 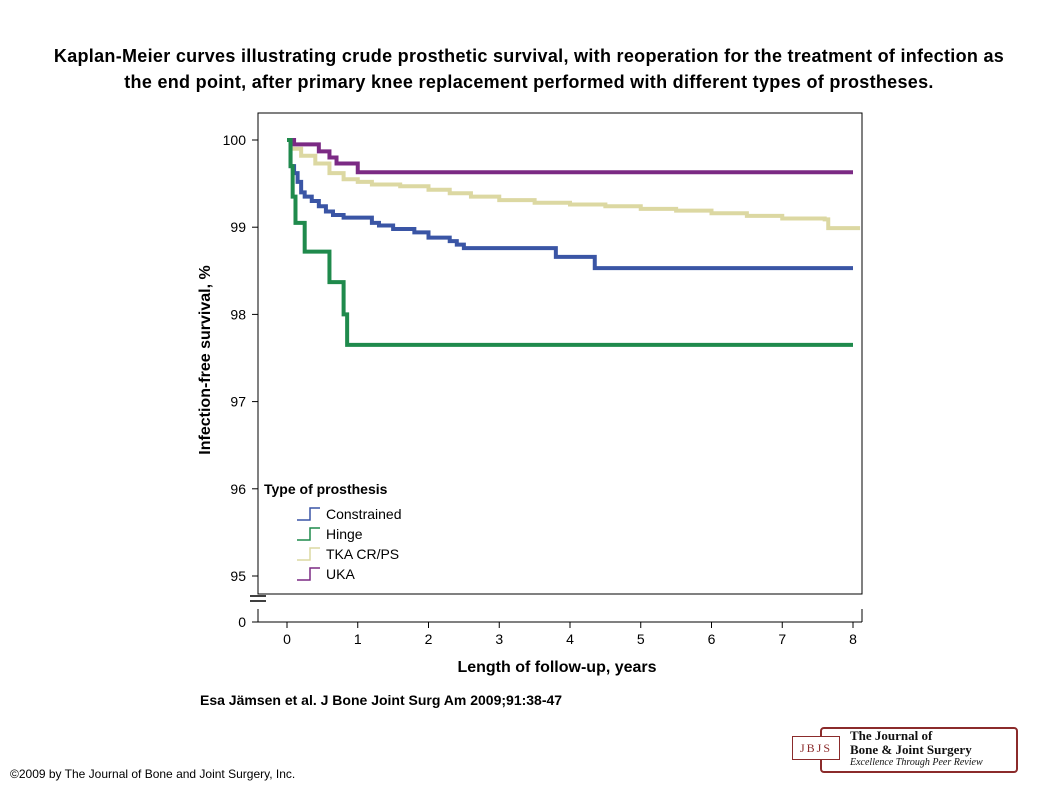 I want to click on legend-title: Type of prosthesis, so click(x=326, y=489).